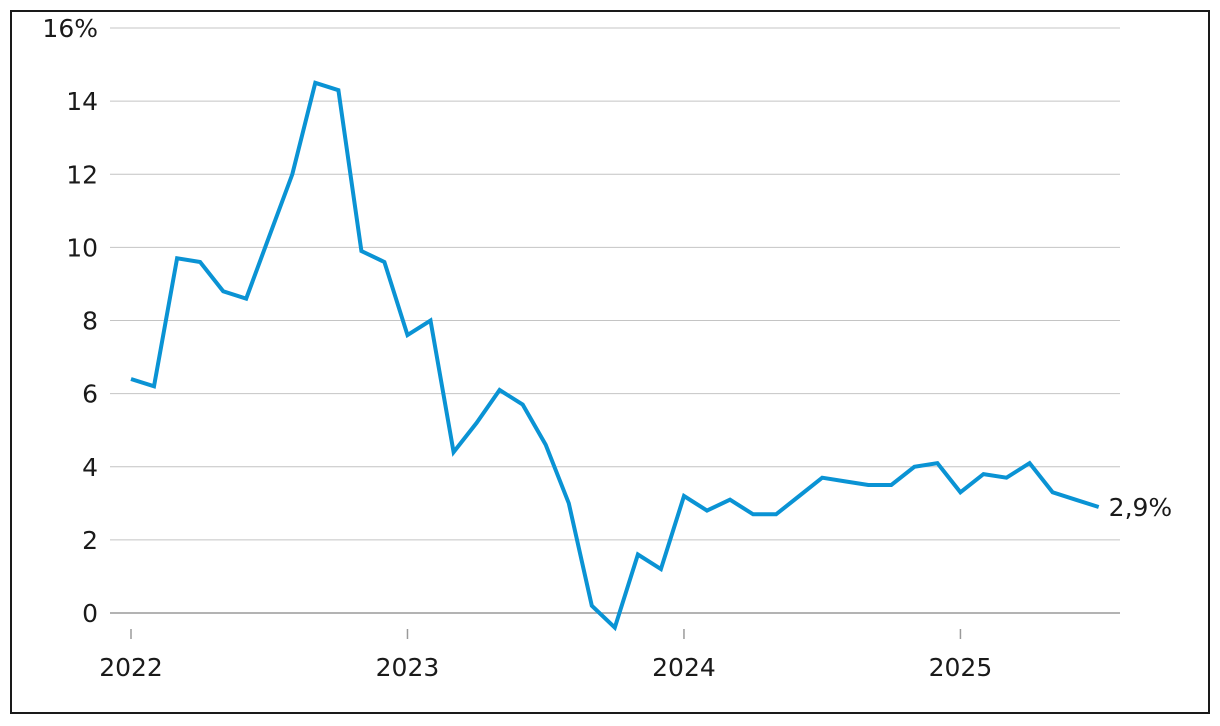  Describe the element at coordinates (82, 101) in the screenshot. I see `y-tick-label: 14` at that location.